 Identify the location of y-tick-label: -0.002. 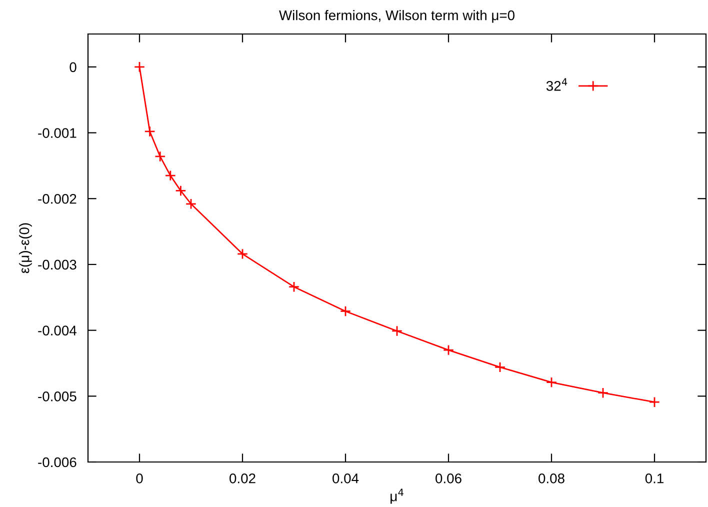
(57, 199).